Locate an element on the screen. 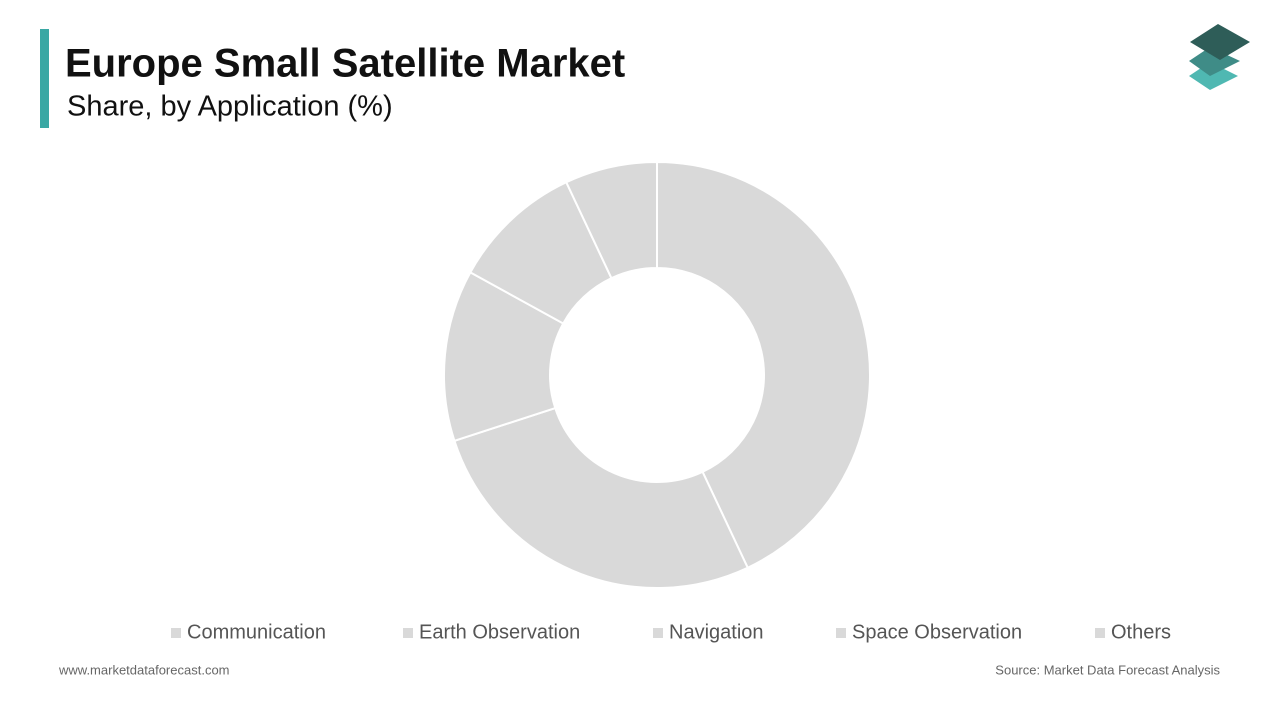  legend-label: Others is located at coordinates (1141, 632).